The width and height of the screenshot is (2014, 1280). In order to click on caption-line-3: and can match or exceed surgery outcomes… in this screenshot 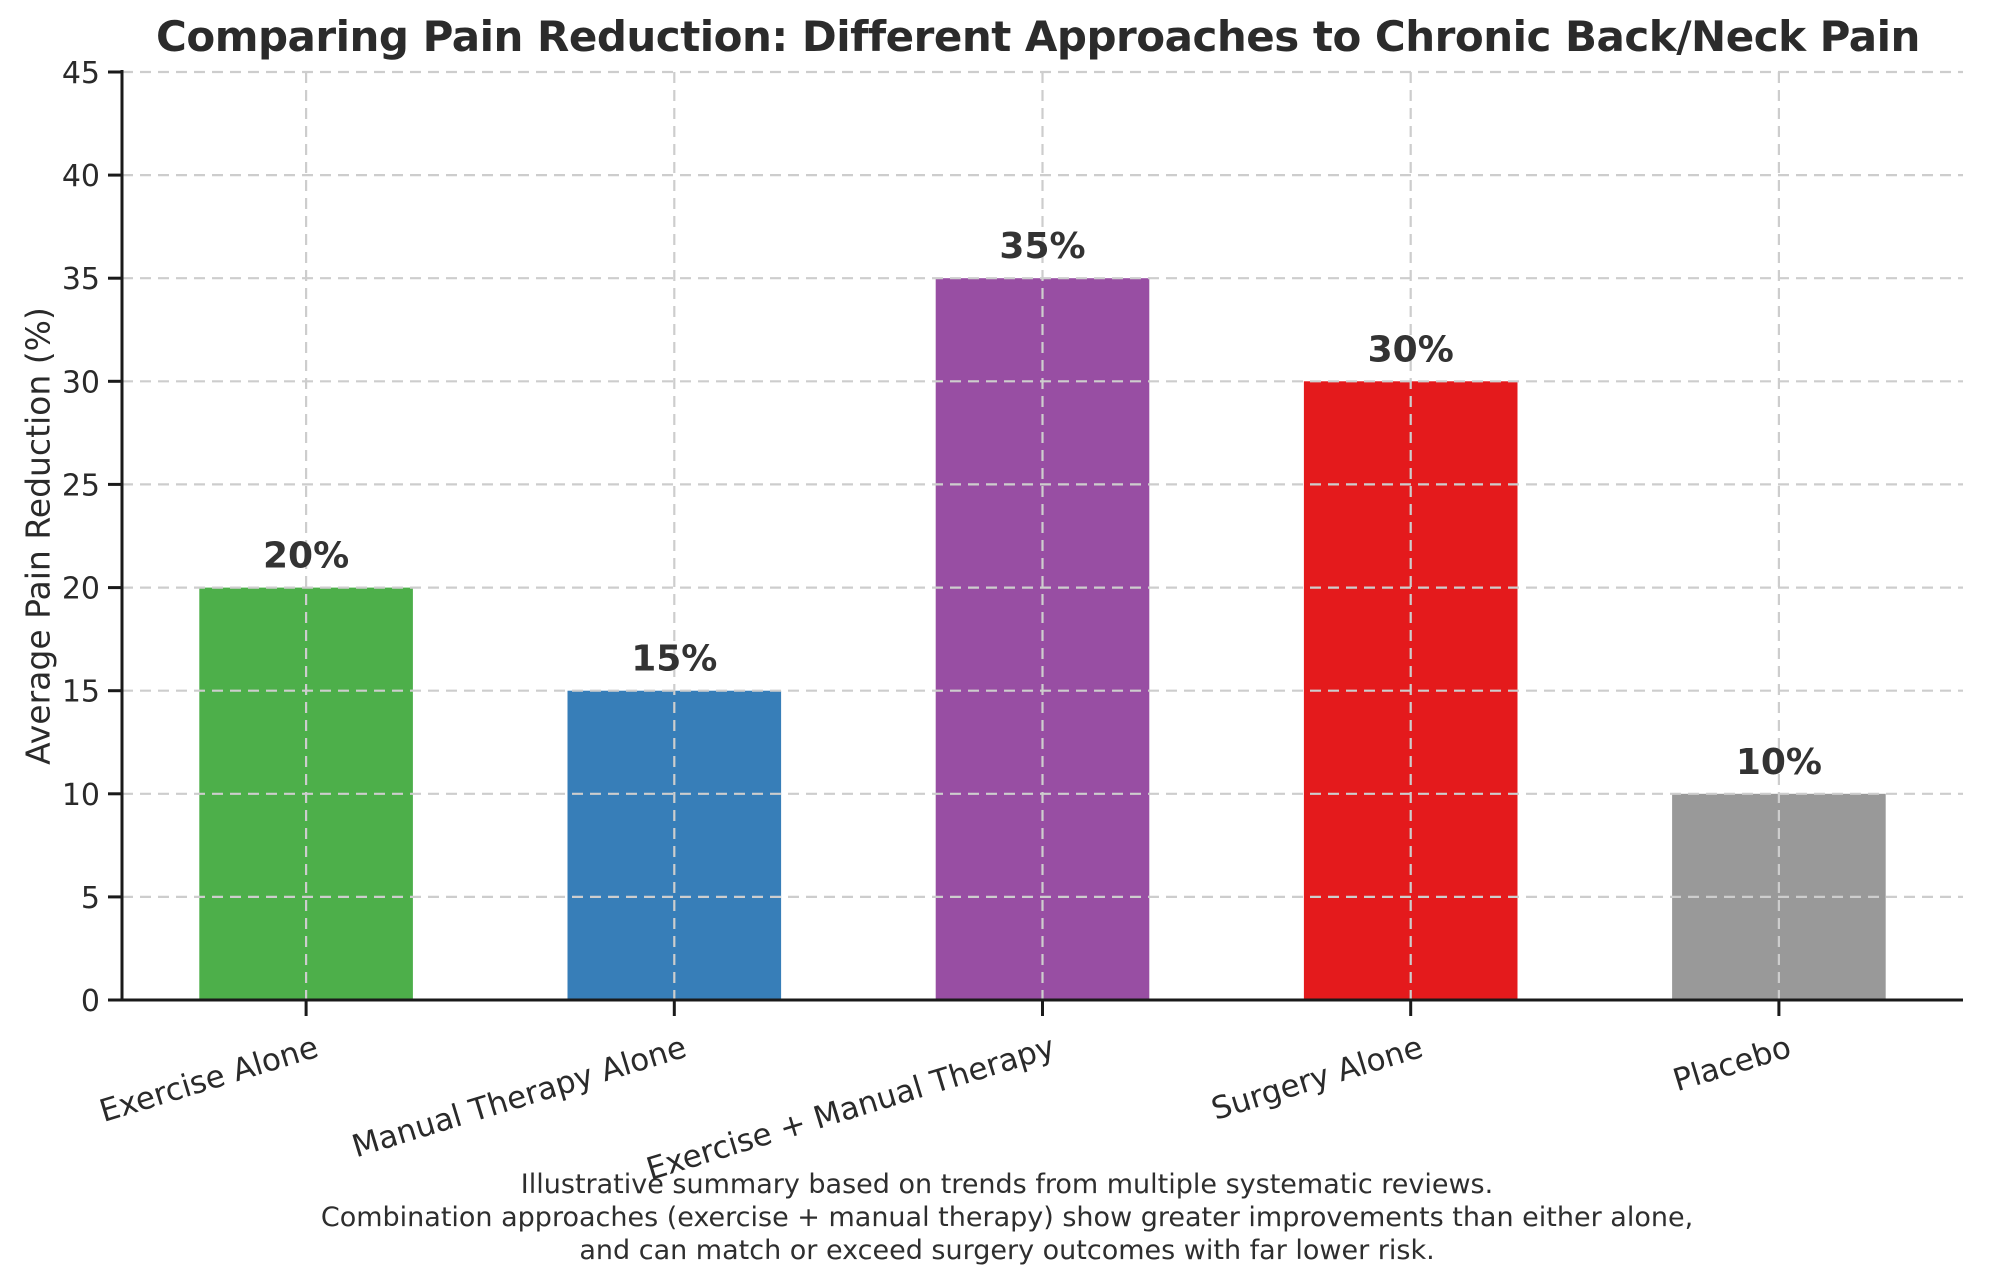, I will do `click(1007, 1250)`.